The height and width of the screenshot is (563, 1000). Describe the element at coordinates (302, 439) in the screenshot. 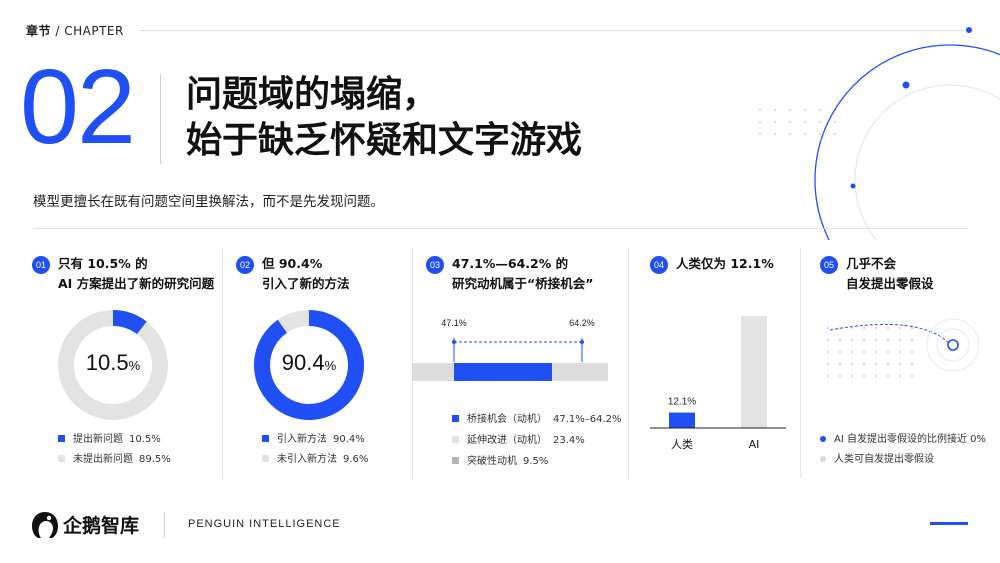

I see `legend-label: 引入新方法` at that location.